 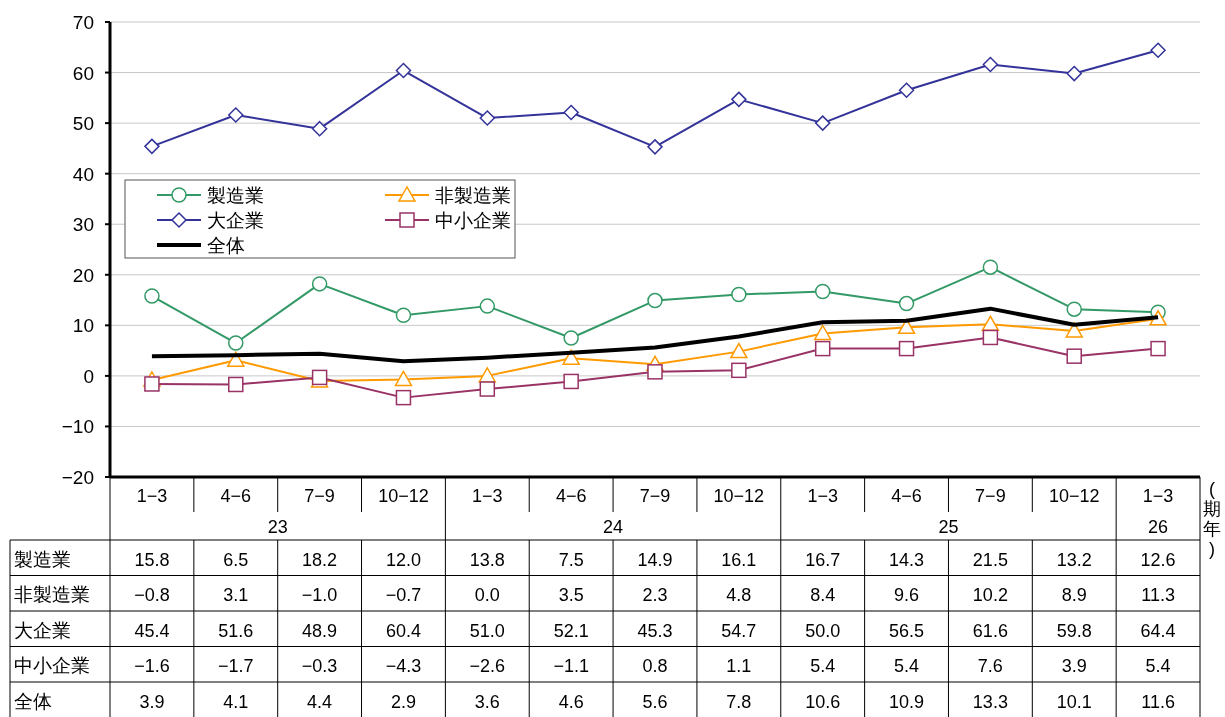 I want to click on y-tick-label: 30, so click(x=83, y=225).